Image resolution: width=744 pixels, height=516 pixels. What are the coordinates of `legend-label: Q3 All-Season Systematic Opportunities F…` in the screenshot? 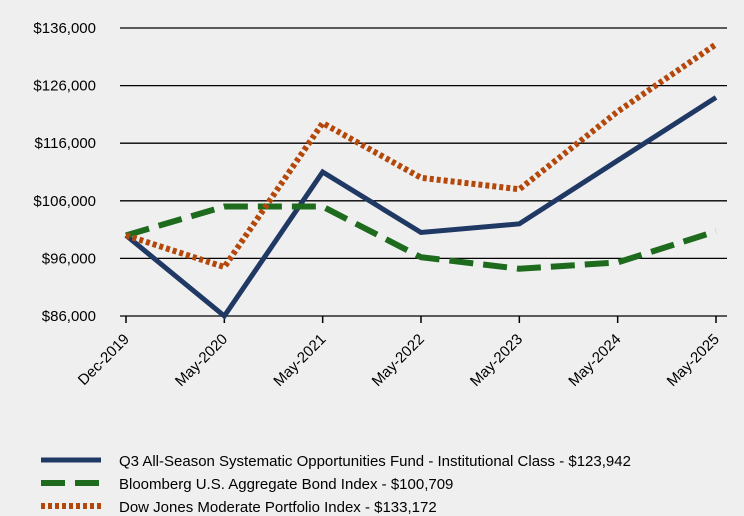 It's located at (375, 461).